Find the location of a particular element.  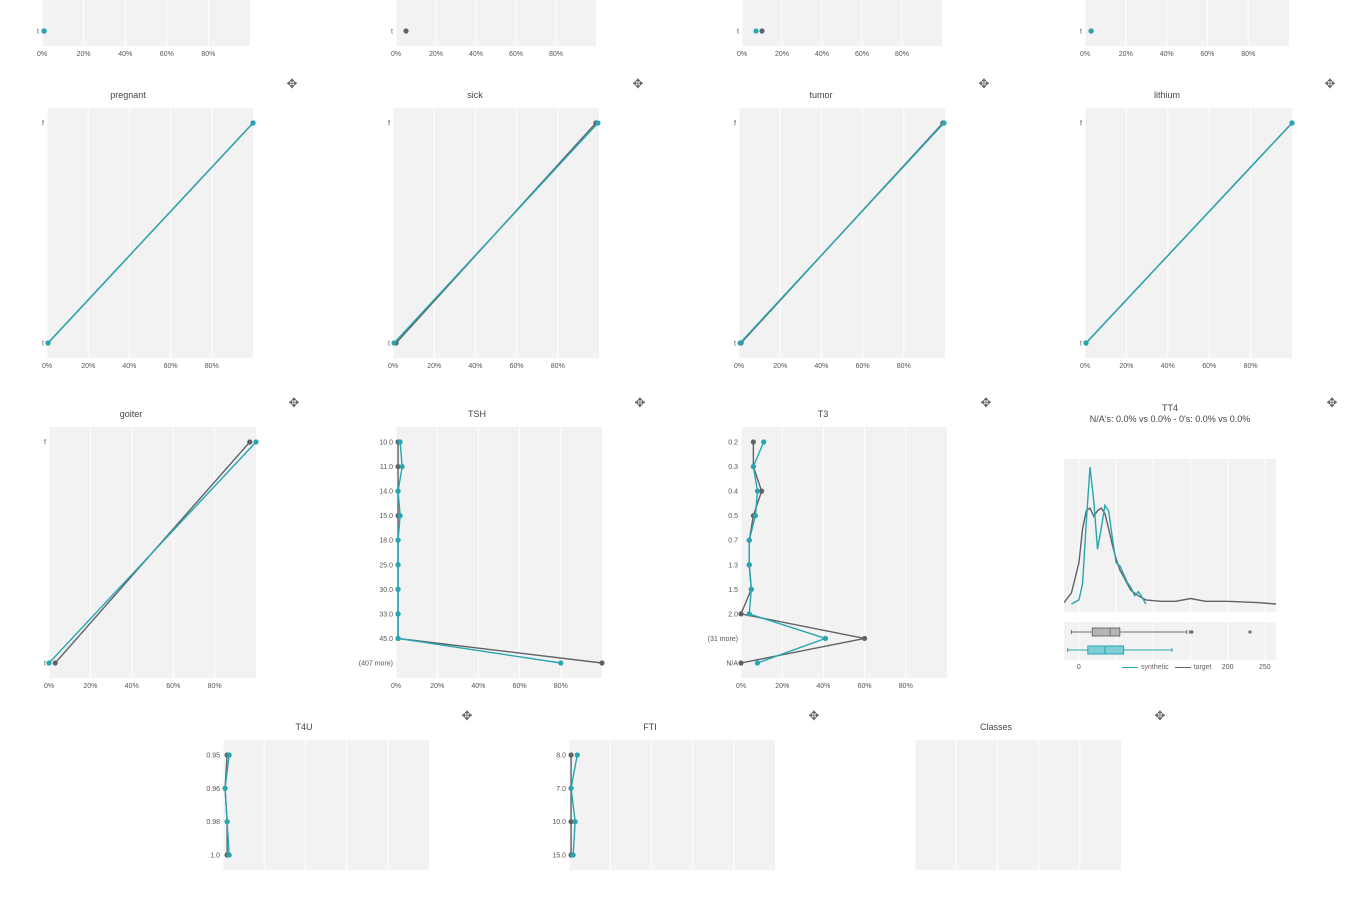

chart-title-tumor: tumor is located at coordinates (821, 95).